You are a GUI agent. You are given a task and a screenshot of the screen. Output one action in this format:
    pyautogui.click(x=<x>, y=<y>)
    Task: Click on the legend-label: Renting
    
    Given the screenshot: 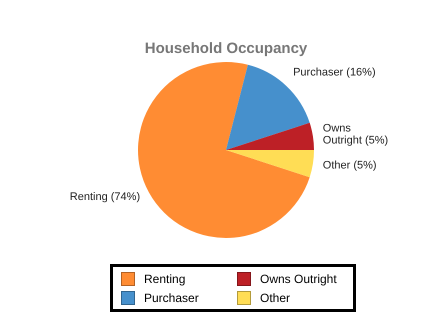 What is the action you would take?
    pyautogui.click(x=165, y=279)
    